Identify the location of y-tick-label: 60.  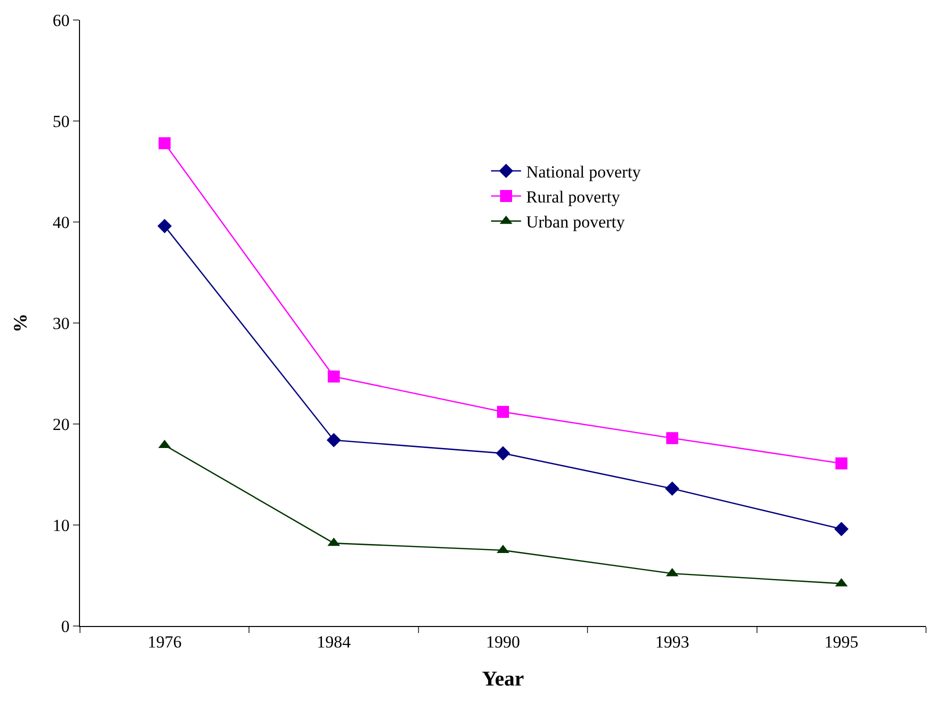
(61, 20).